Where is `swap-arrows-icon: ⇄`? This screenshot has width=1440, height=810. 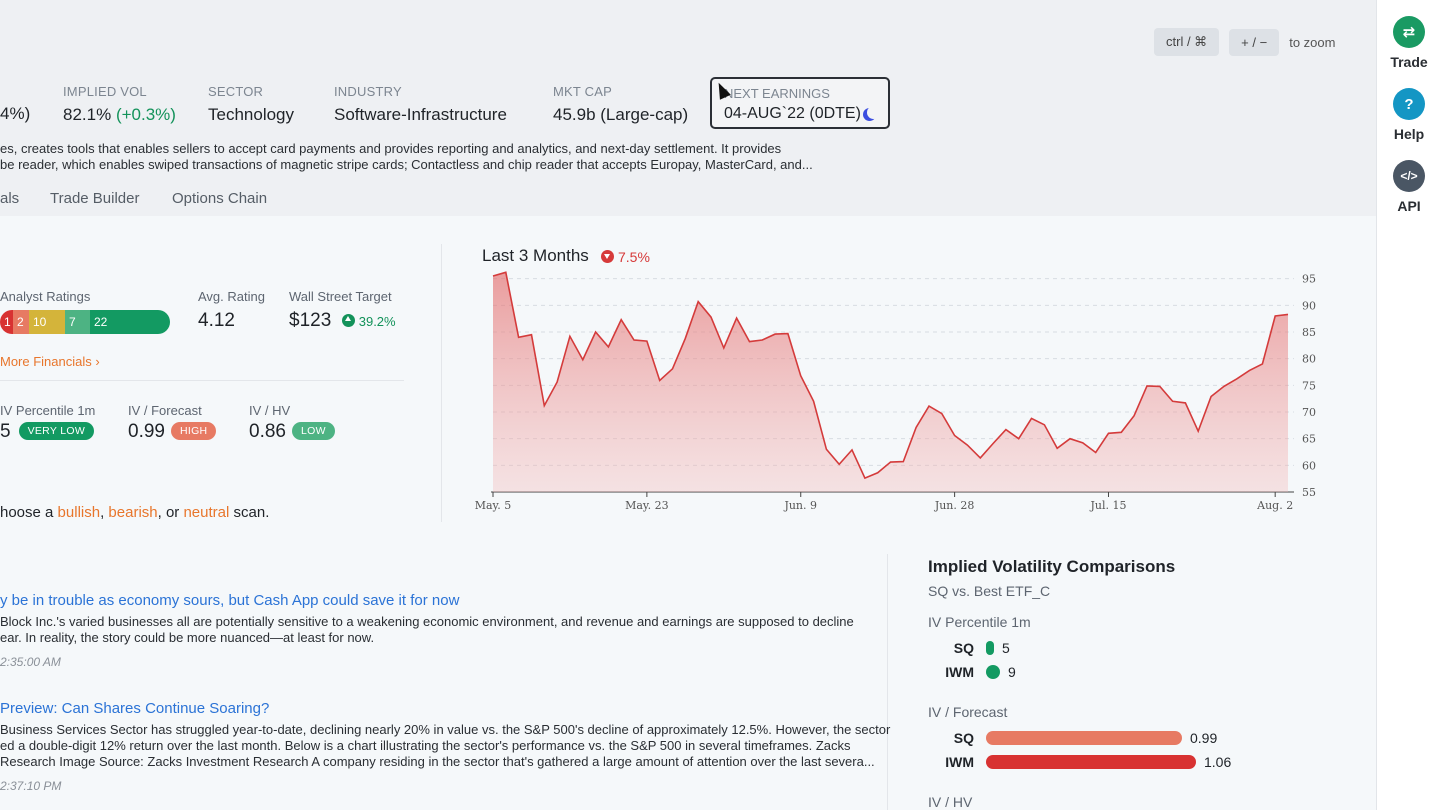
swap-arrows-icon: ⇄ is located at coordinates (1409, 32).